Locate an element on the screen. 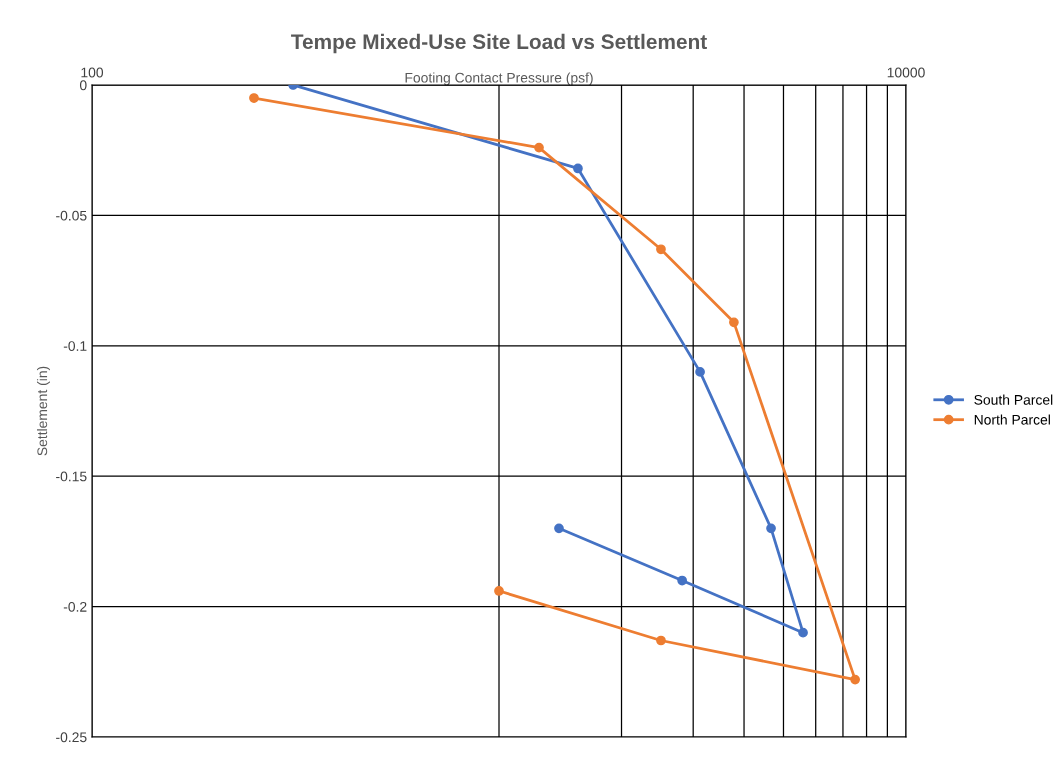  y-tick-label: -0.1 is located at coordinates (75, 346).